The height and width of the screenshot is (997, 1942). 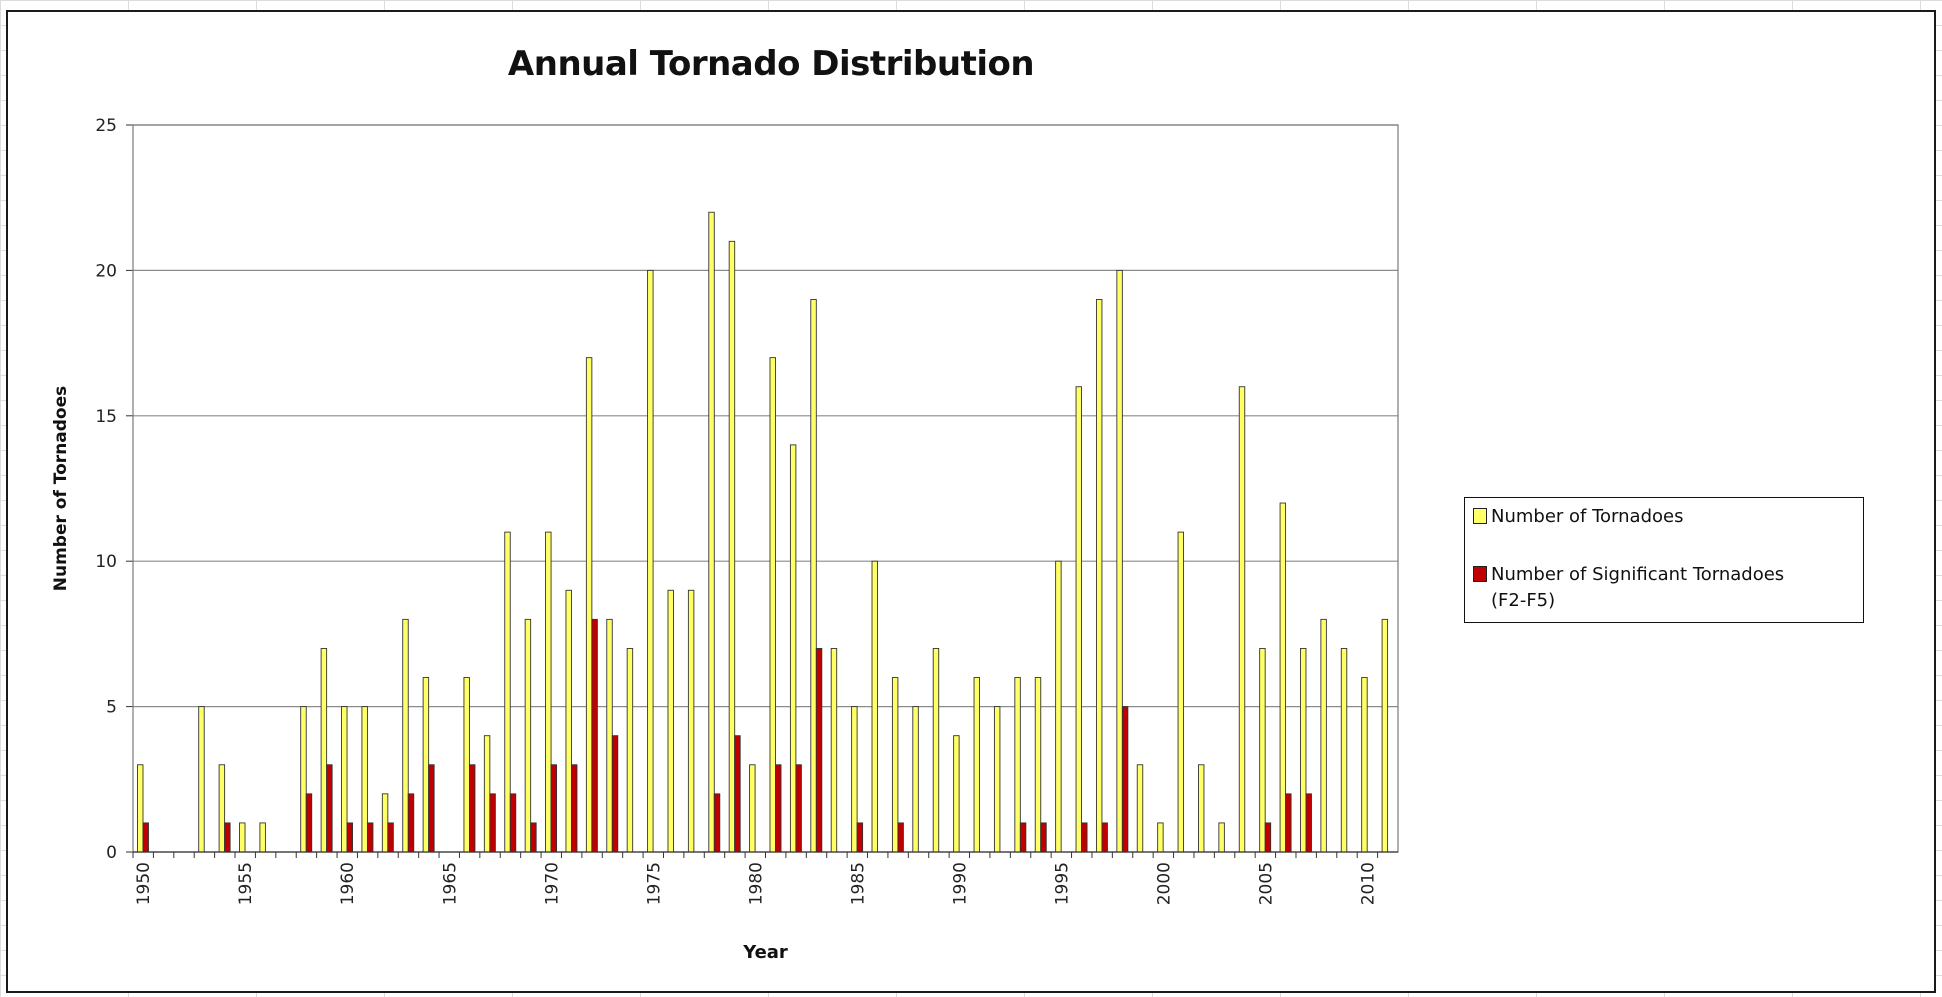 I want to click on x-tick-label-1950: 1950, so click(x=144, y=883).